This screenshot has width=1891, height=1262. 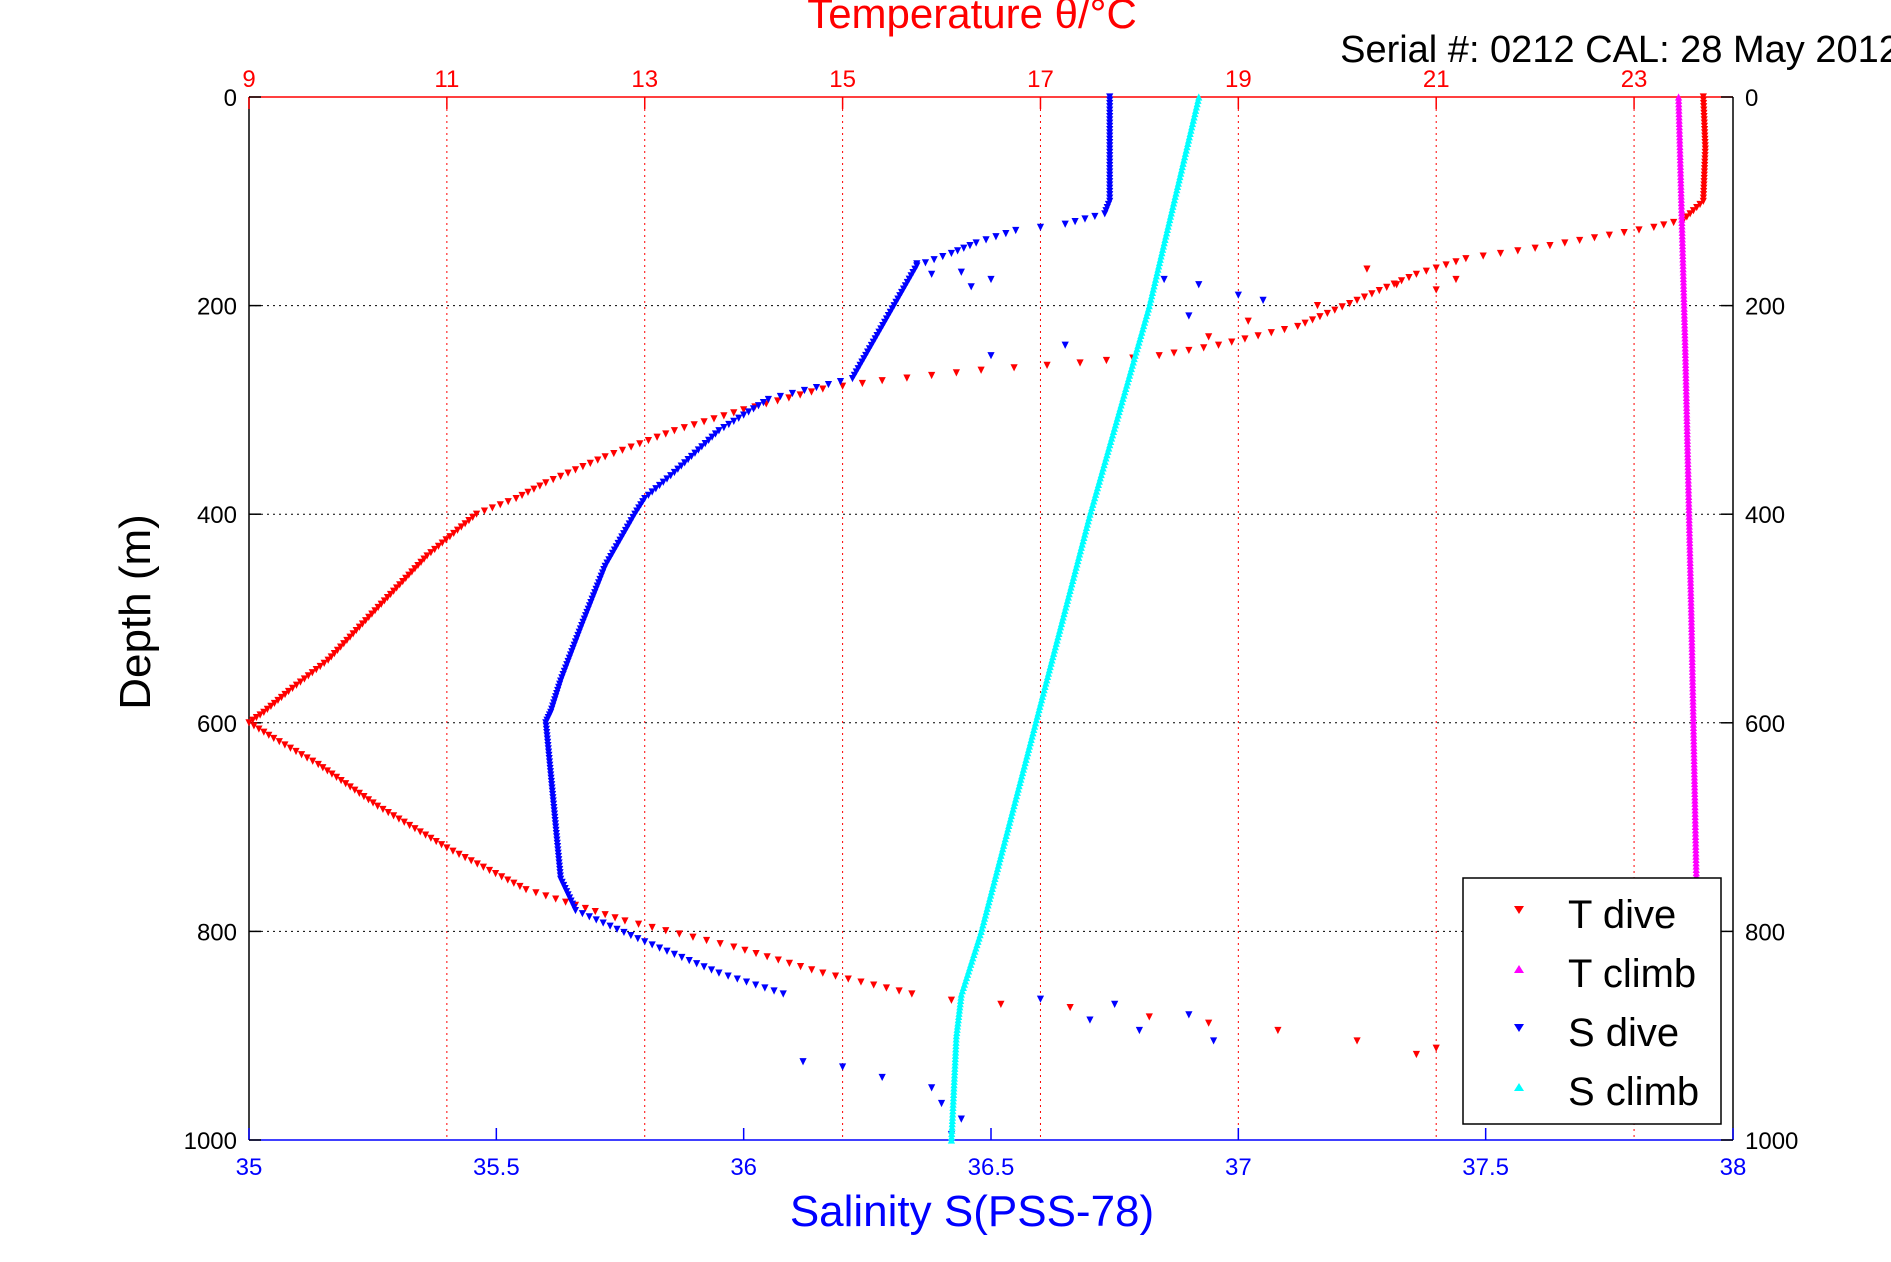 I want to click on legend-s-dive-marker, so click(x=1519, y=1028).